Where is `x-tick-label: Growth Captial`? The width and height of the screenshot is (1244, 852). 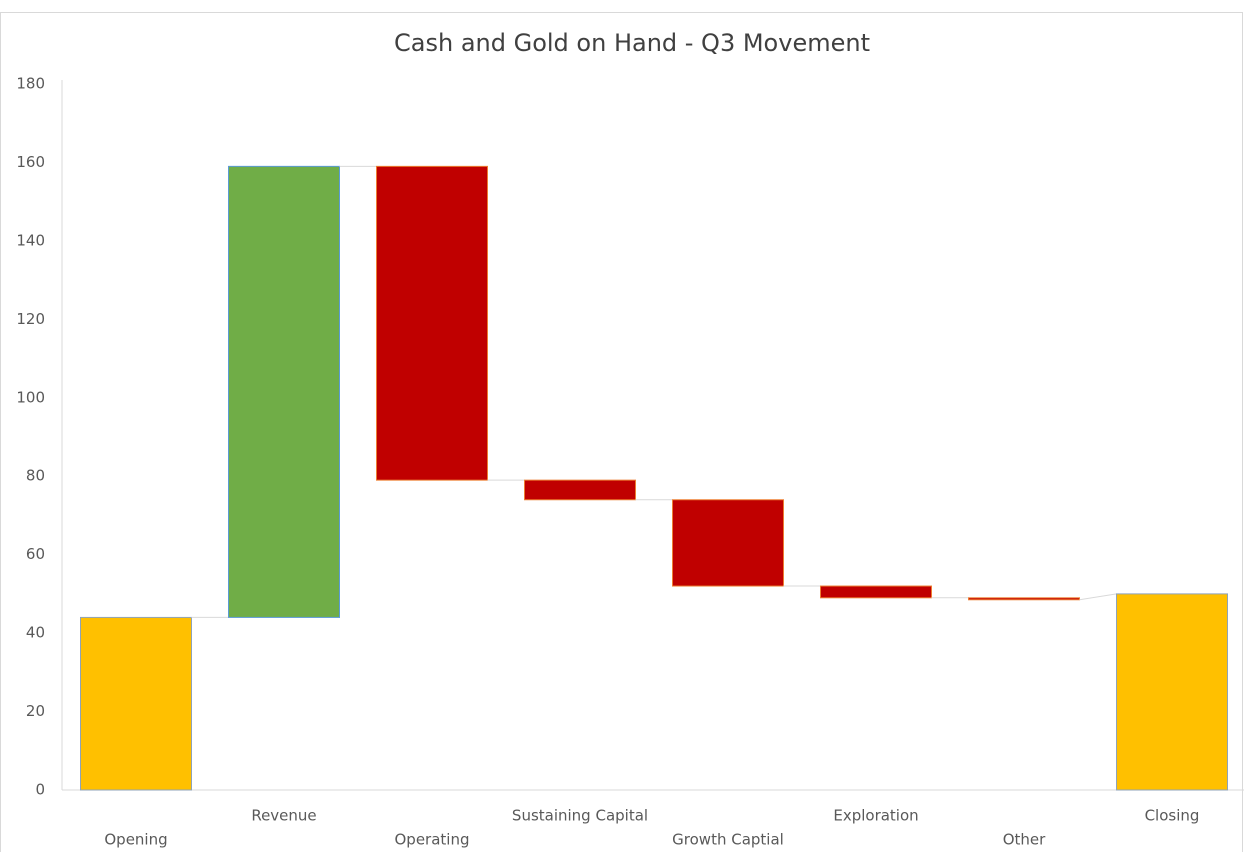 x-tick-label: Growth Captial is located at coordinates (728, 840).